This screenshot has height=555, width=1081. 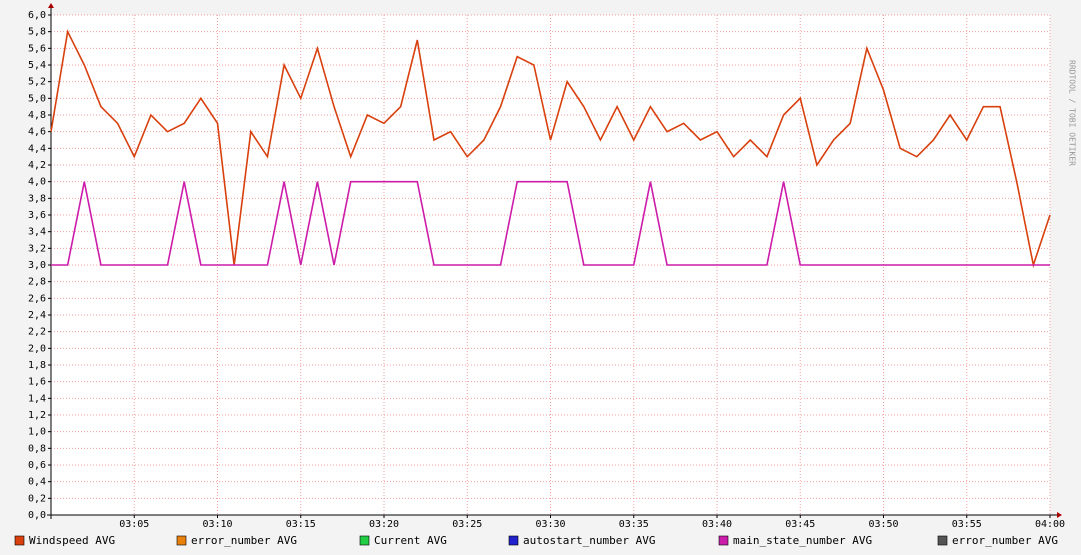 What do you see at coordinates (37, 82) in the screenshot?
I see `y-tick-label: 5,2` at bounding box center [37, 82].